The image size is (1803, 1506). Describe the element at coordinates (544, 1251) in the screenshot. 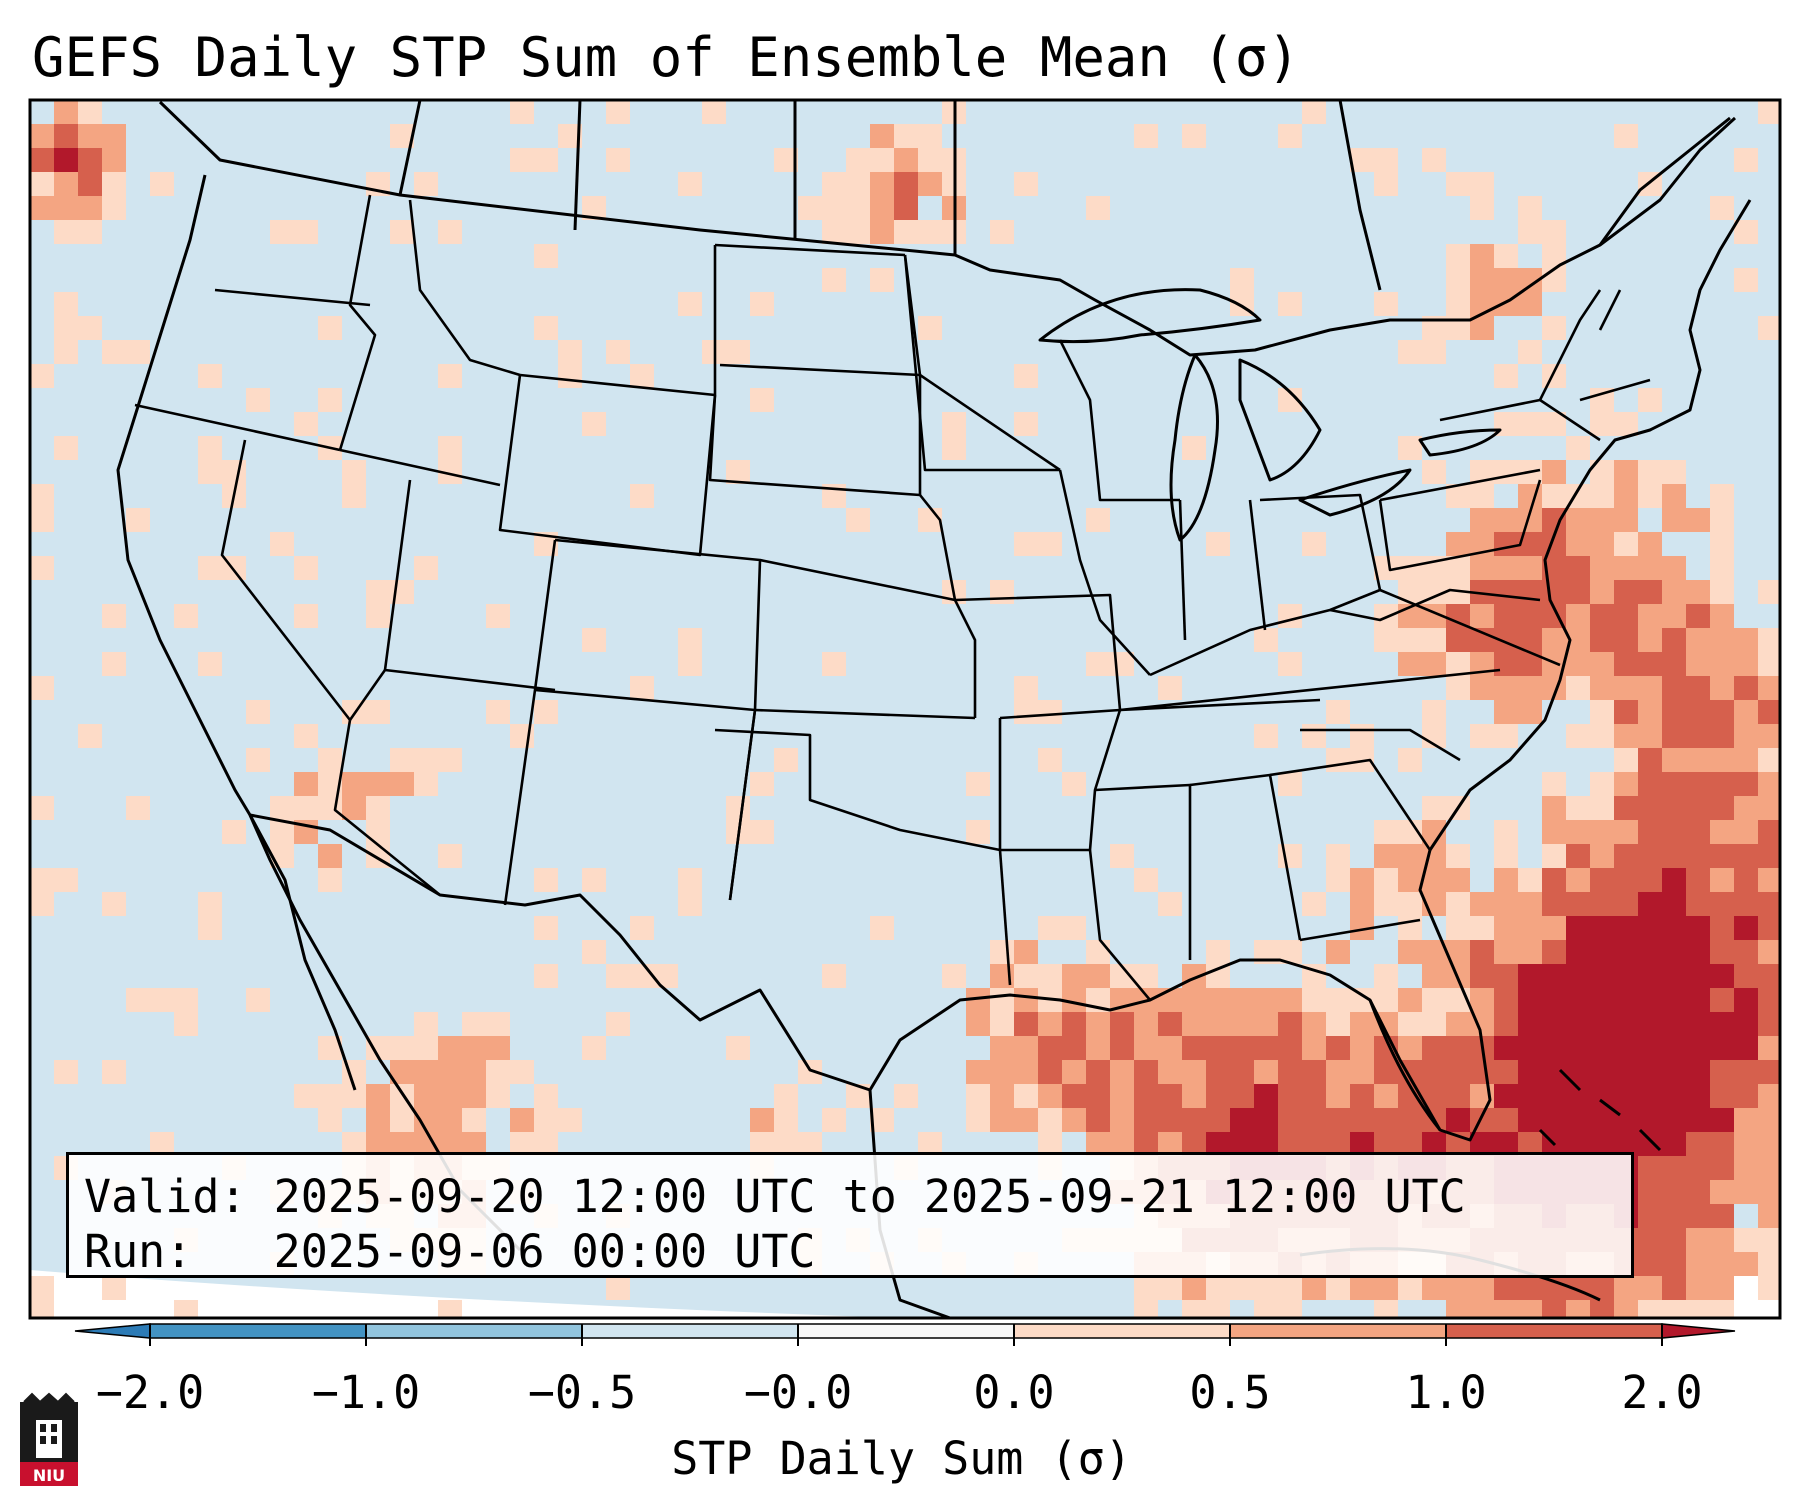

I see `run-value: 2025-09-06 00:00 UTC` at that location.